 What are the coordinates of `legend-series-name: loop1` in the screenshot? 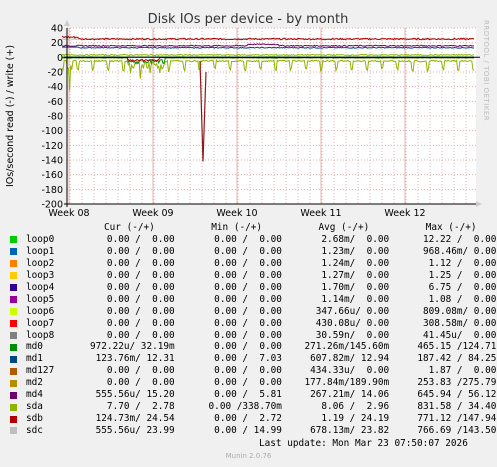 It's located at (40, 251).